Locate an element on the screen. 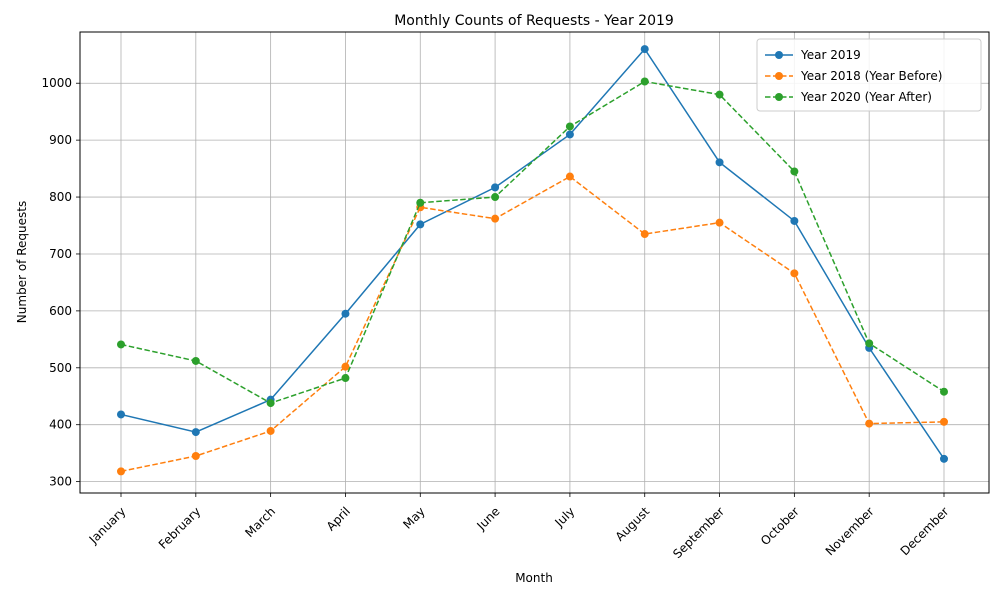 This screenshot has height=600, width=1000. legend-label: Year 2020 (Year After) is located at coordinates (866, 97).